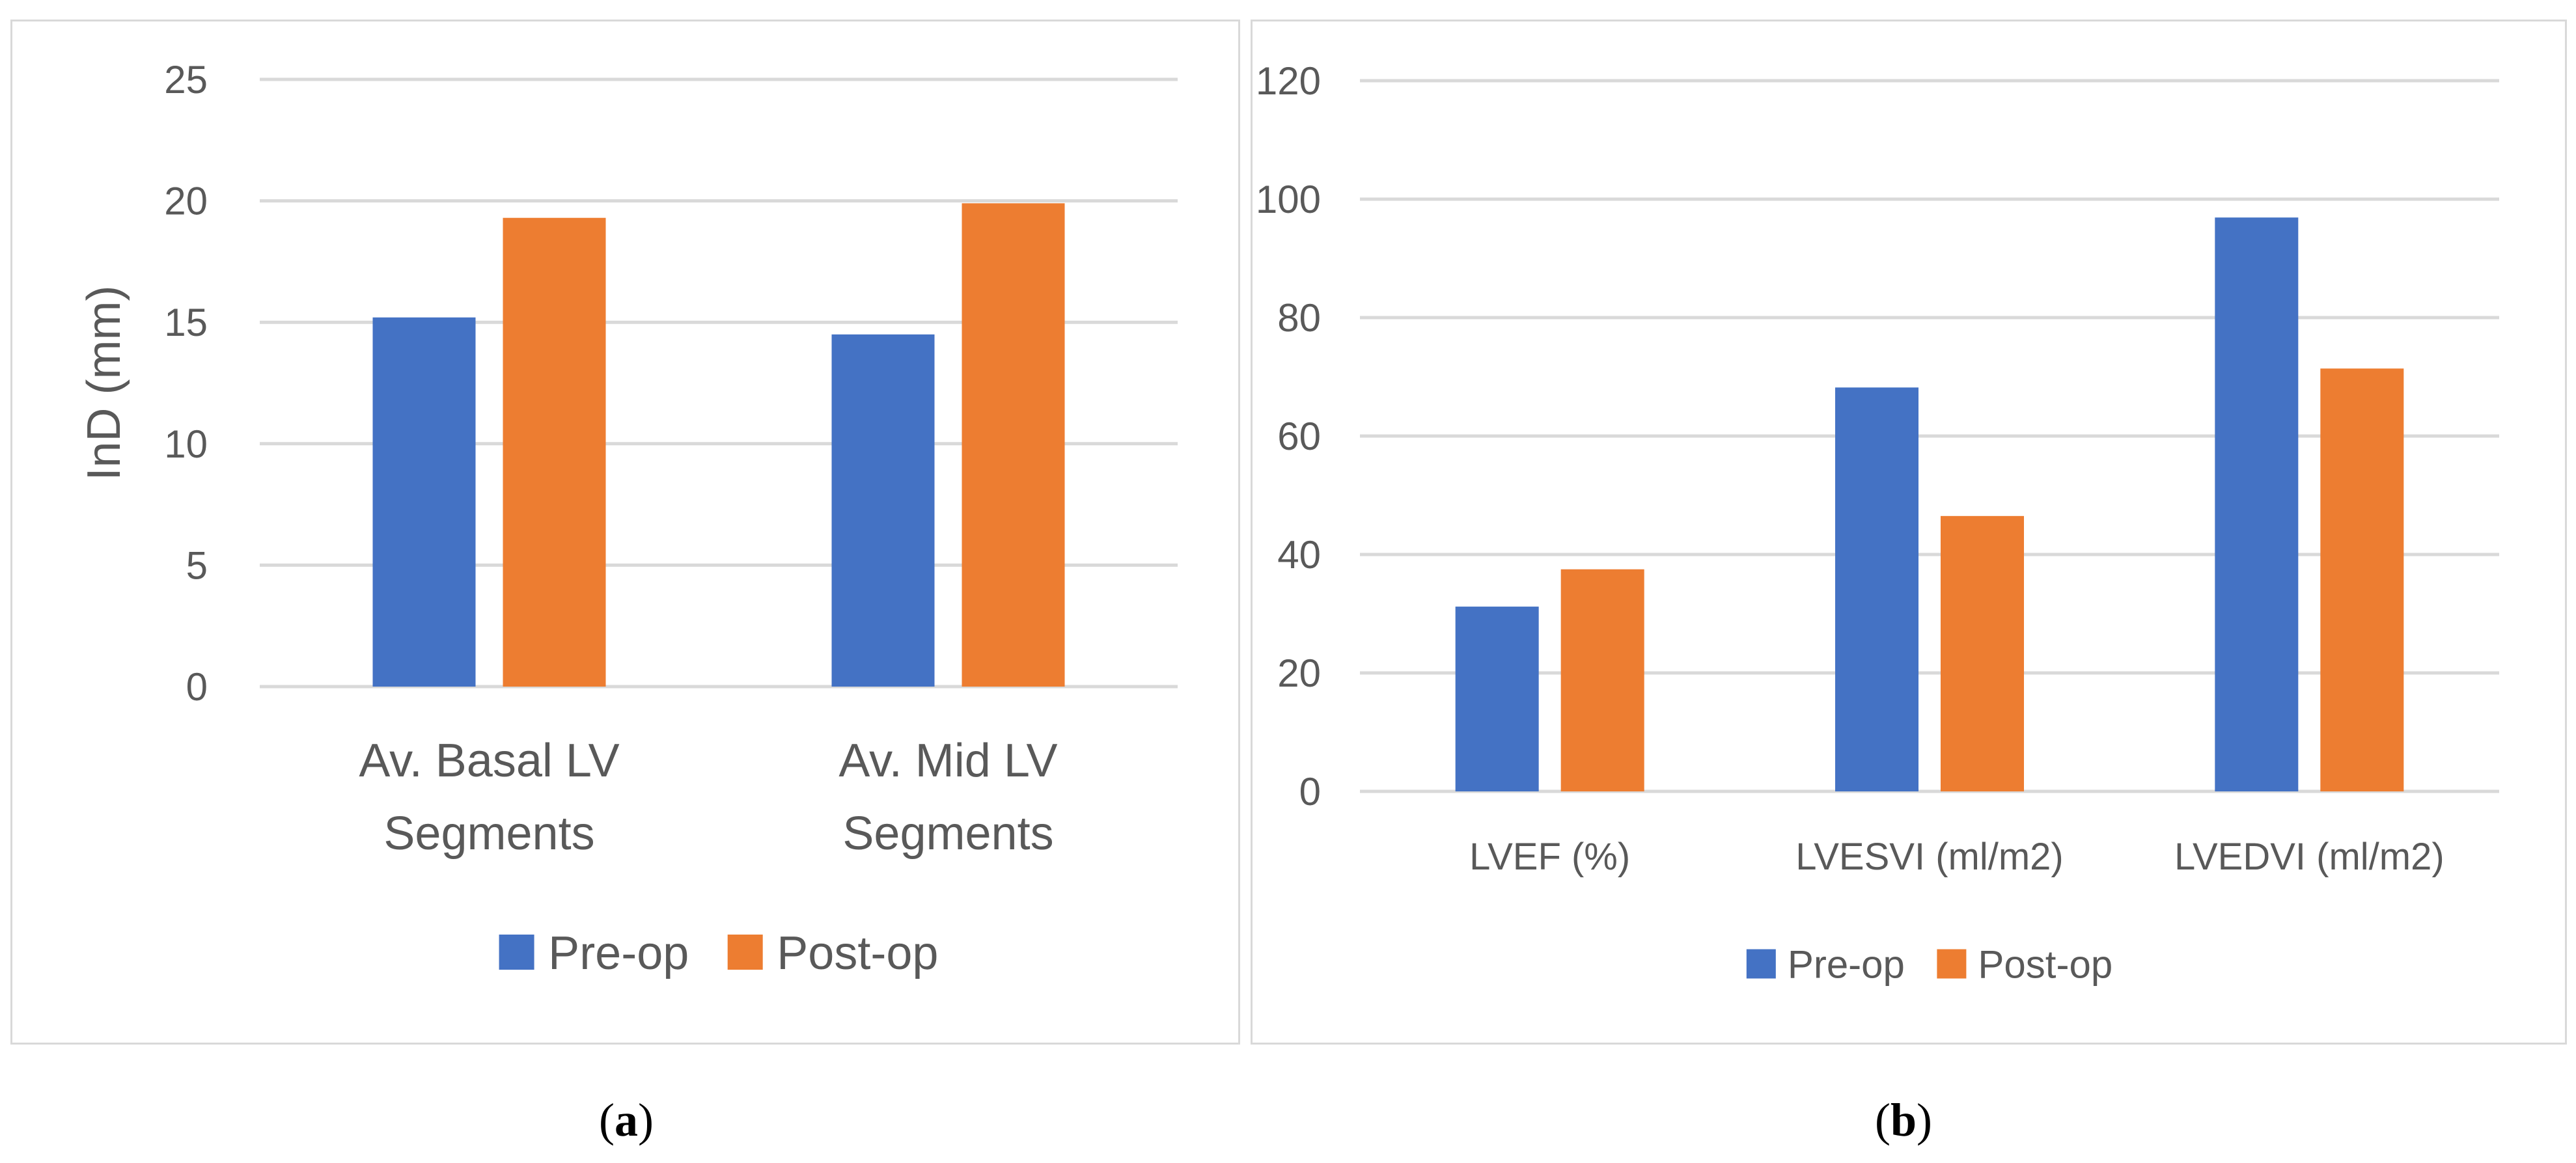 The width and height of the screenshot is (2576, 1163). What do you see at coordinates (1761, 964) in the screenshot?
I see `chart-b-legend-swatch-pre-op` at bounding box center [1761, 964].